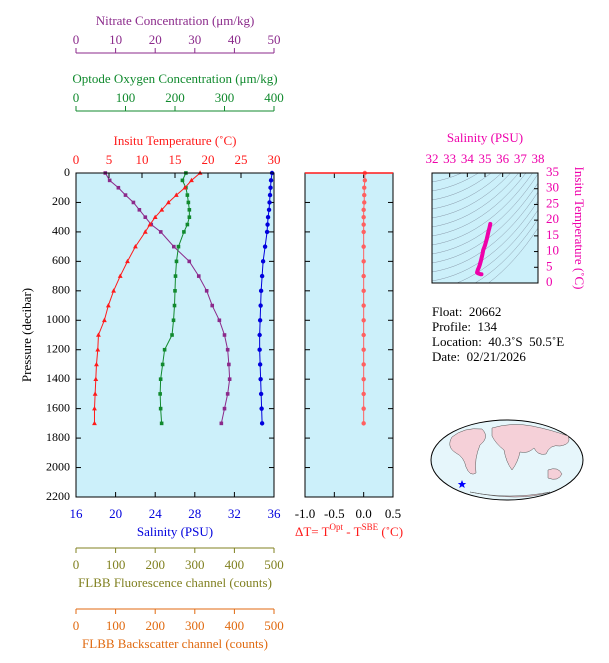 This screenshot has width=609, height=663. What do you see at coordinates (115, 513) in the screenshot?
I see `x-tick-label: 20` at bounding box center [115, 513].